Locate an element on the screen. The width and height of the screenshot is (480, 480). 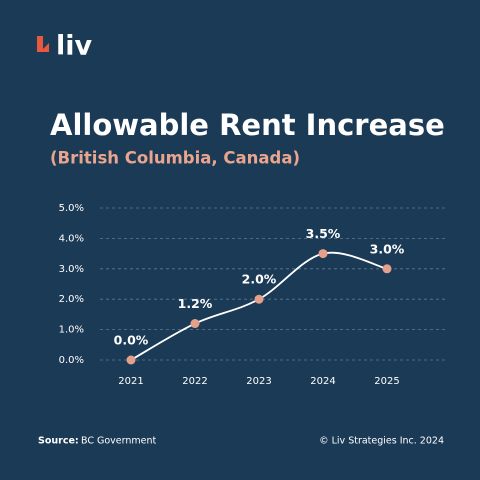
source: BC Government is located at coordinates (119, 441).